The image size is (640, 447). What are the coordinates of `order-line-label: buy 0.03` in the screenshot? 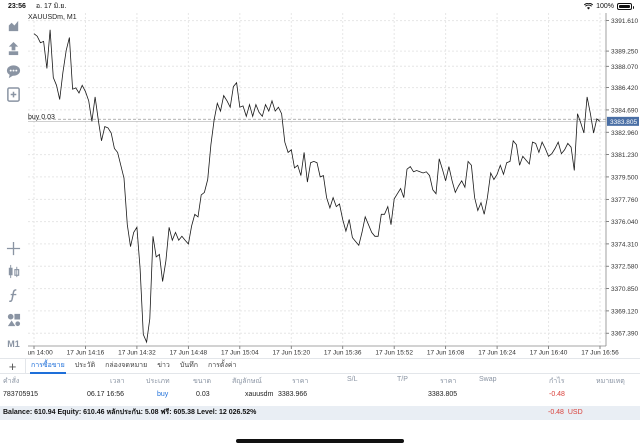 It's located at (41, 117).